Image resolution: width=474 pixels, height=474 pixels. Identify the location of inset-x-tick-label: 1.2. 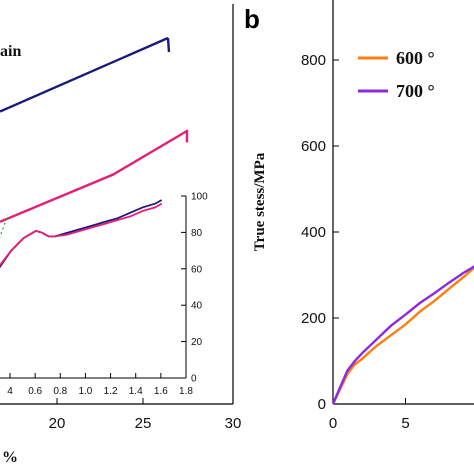
(111, 391).